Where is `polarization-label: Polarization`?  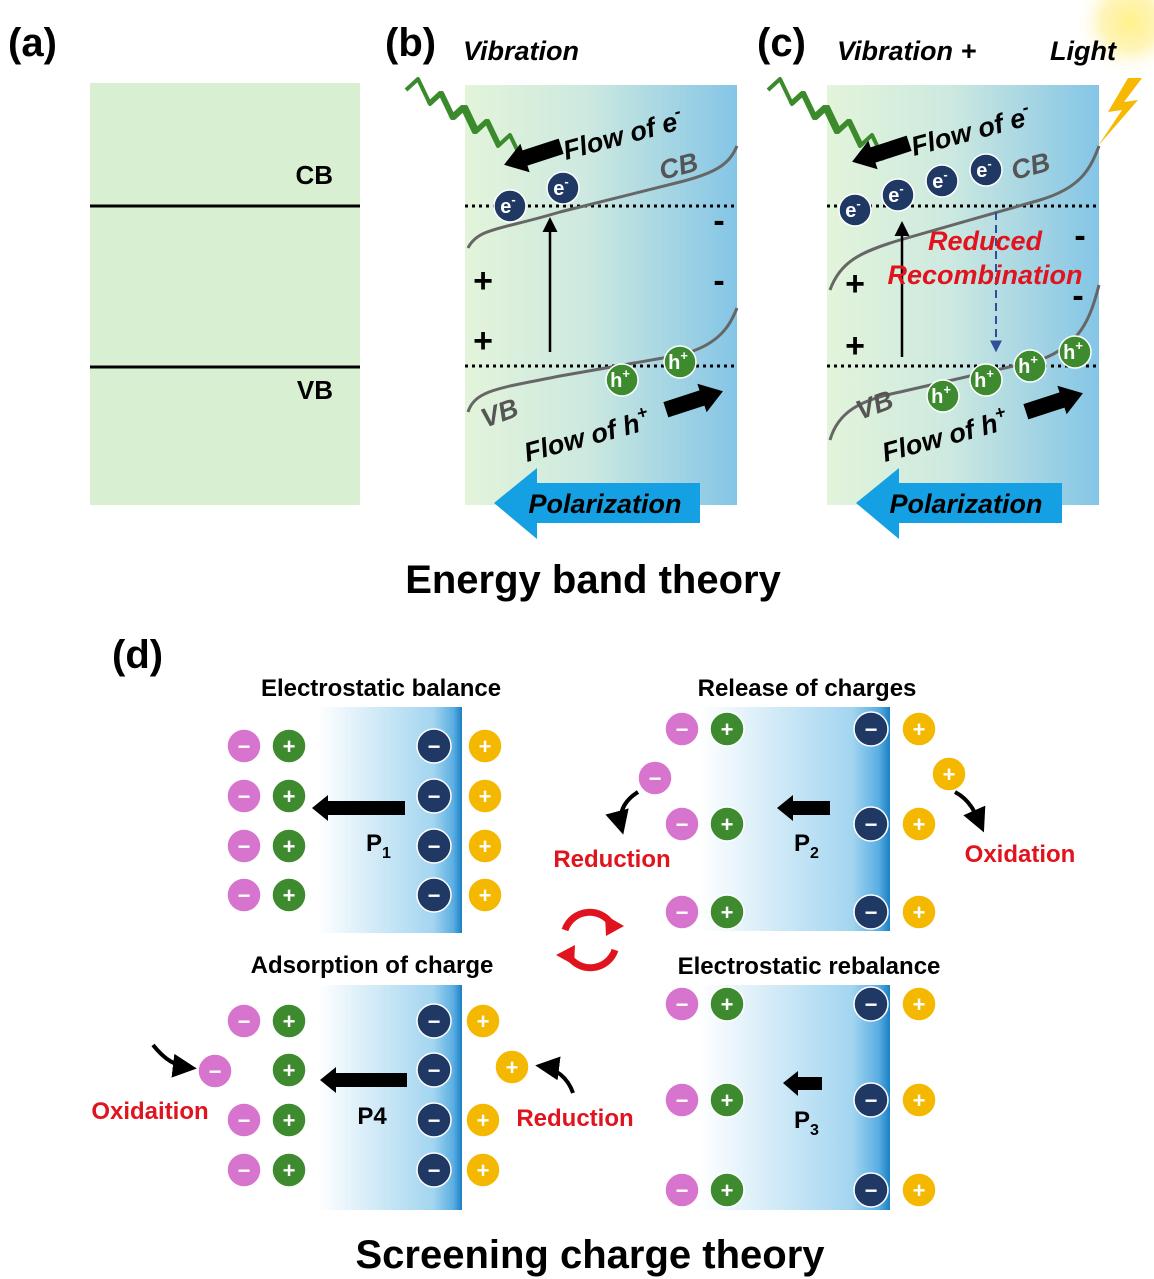
polarization-label: Polarization is located at coordinates (965, 504).